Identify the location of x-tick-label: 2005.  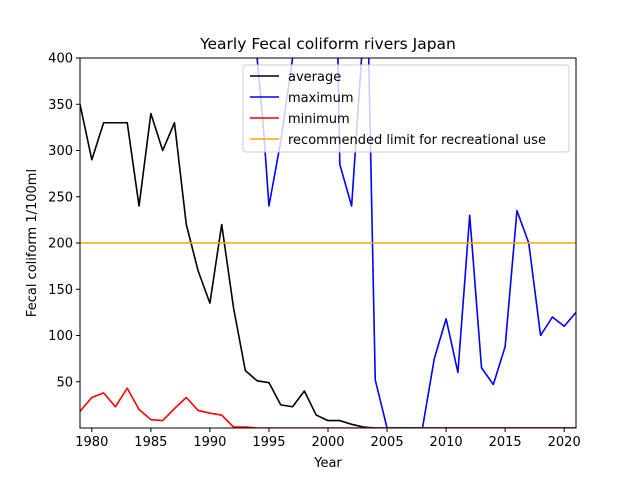
(387, 442).